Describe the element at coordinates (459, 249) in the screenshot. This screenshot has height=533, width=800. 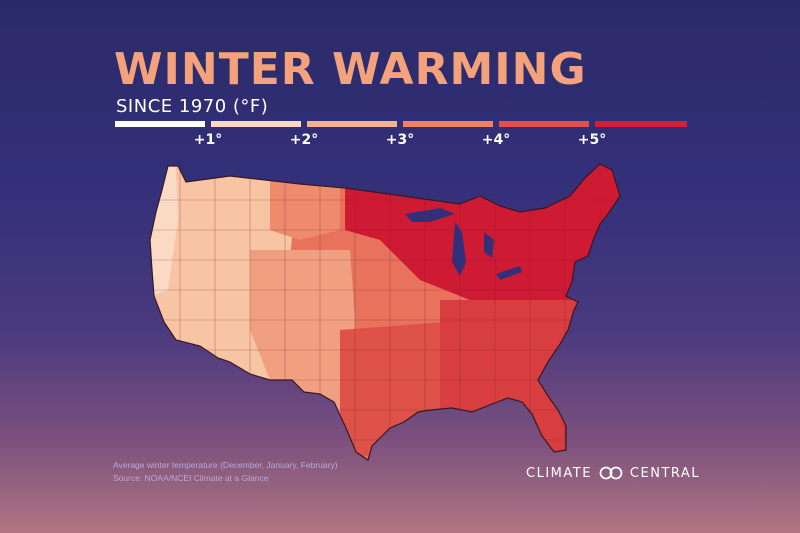
I see `lake-michigan` at that location.